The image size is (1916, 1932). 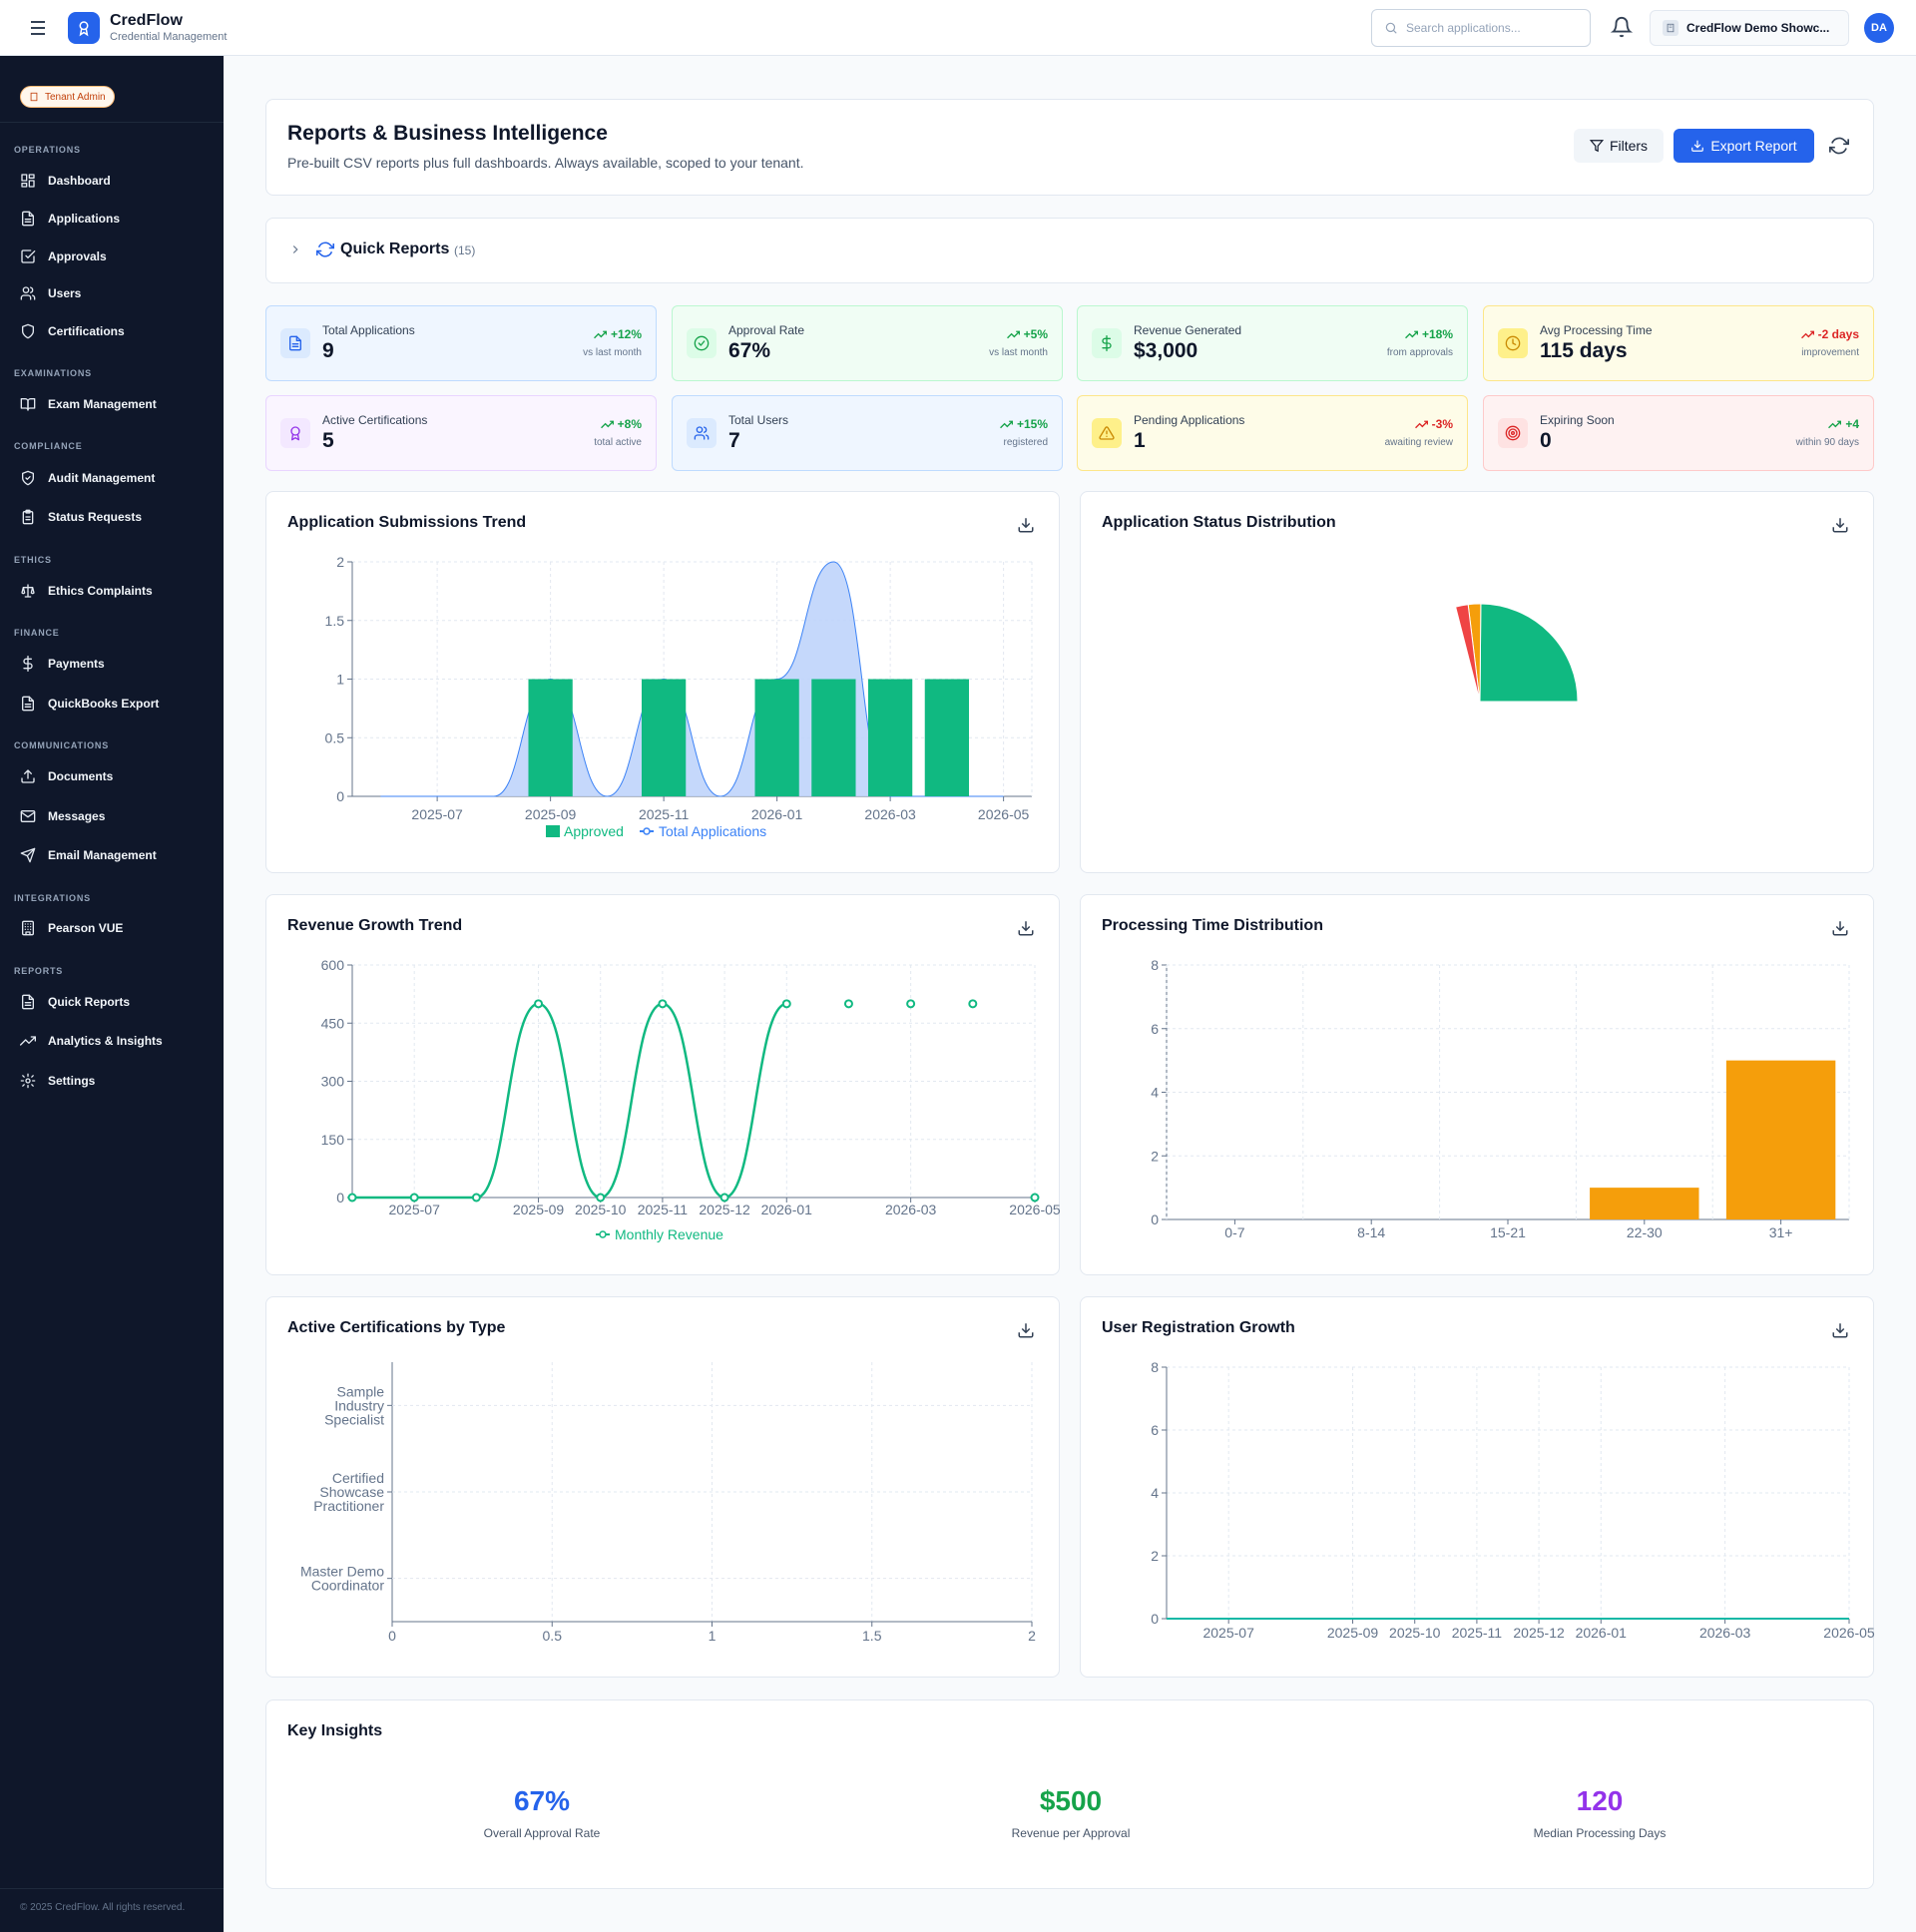 What do you see at coordinates (1155, 1619) in the screenshot?
I see `y-tick-label: 0` at bounding box center [1155, 1619].